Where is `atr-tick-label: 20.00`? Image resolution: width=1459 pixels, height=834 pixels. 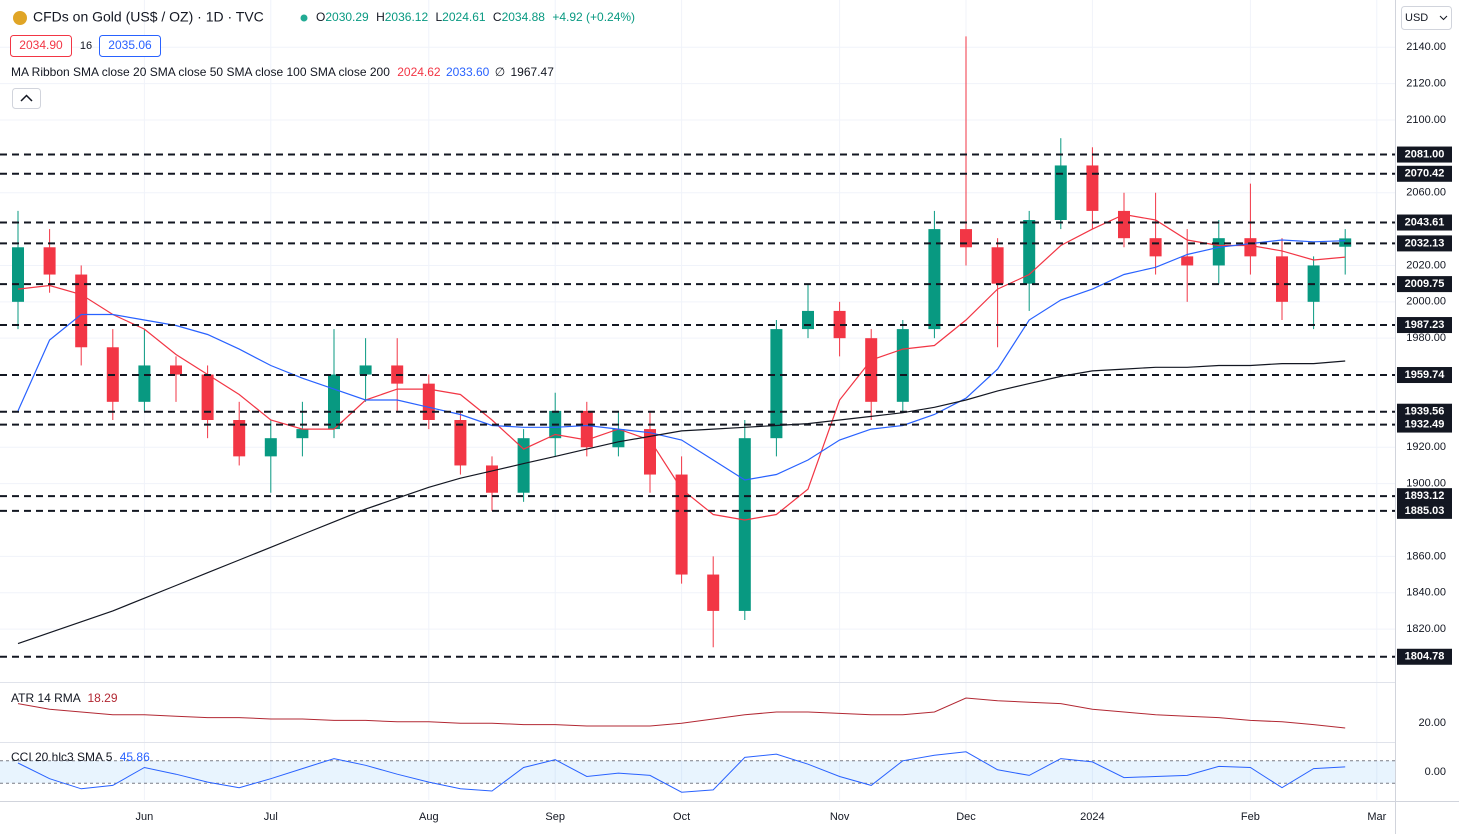 atr-tick-label: 20.00 is located at coordinates (1432, 723).